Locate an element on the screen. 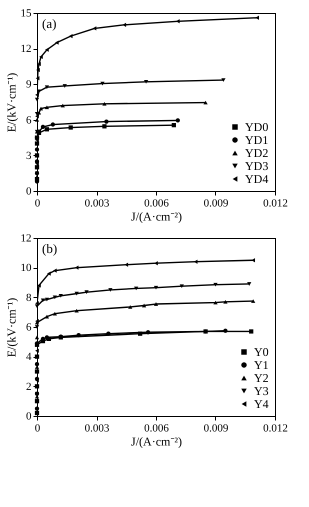 This screenshot has width=309, height=507. y-tick-label: 15 is located at coordinates (26, 14).